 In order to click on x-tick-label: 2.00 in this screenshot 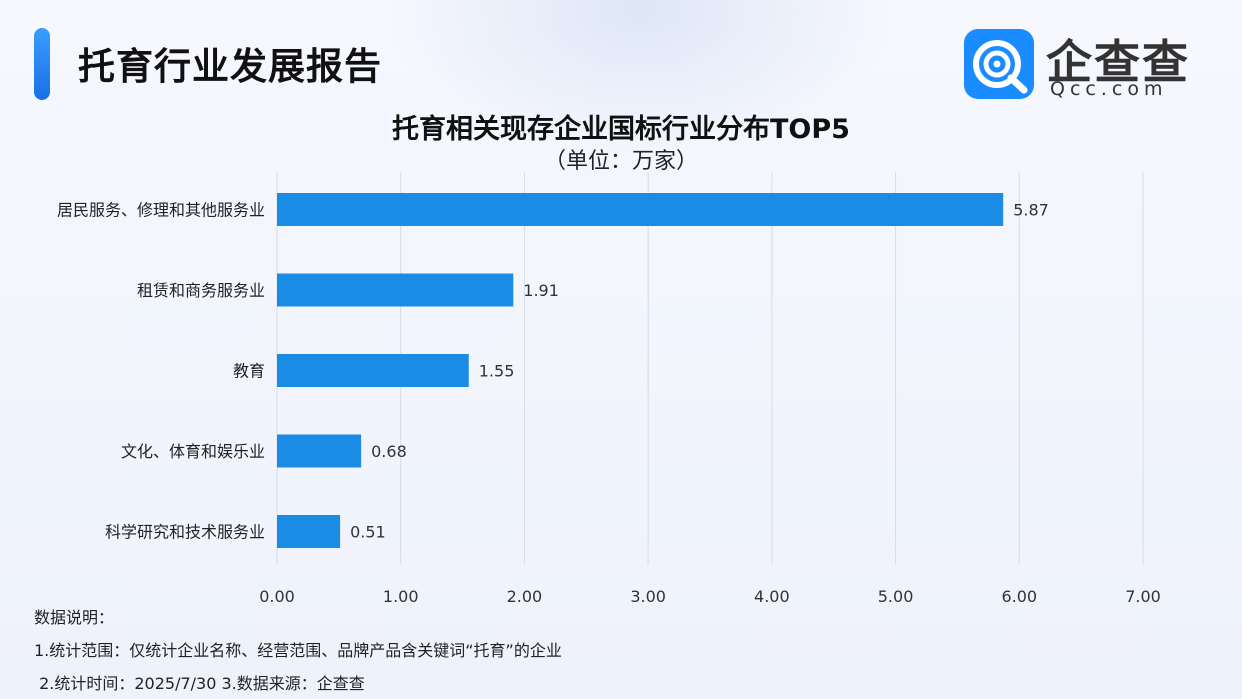, I will do `click(525, 596)`.